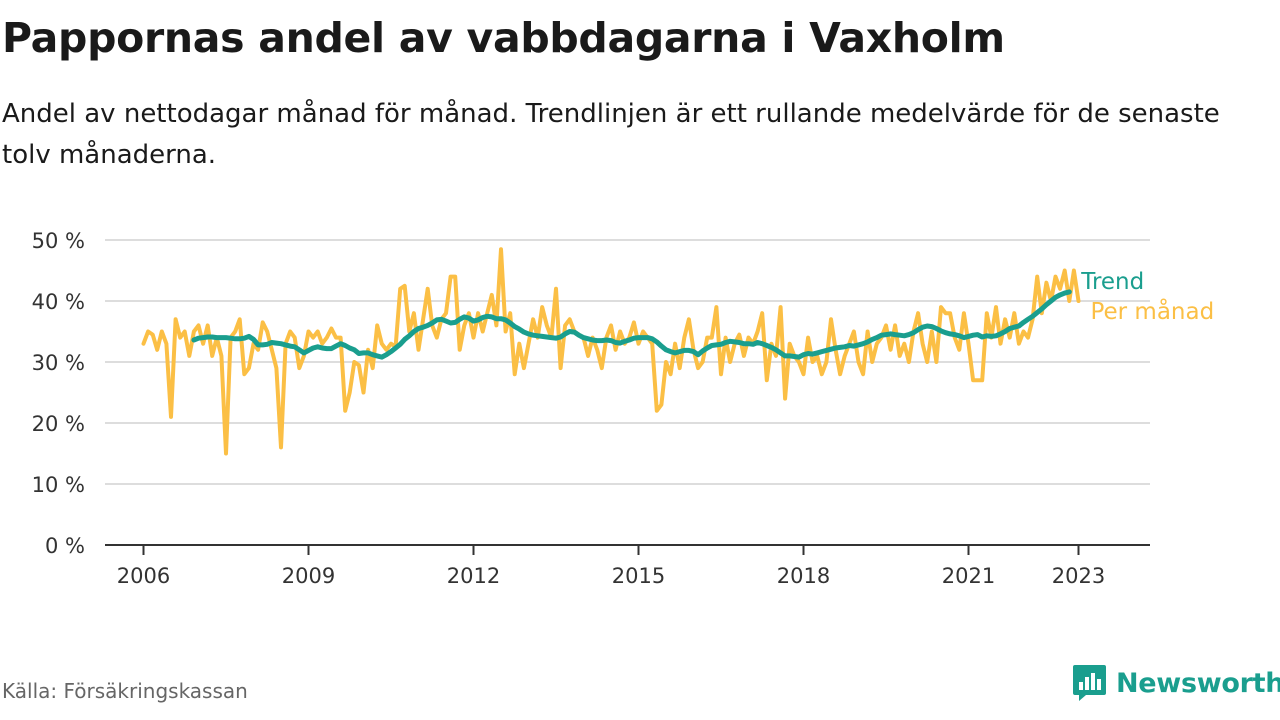 This screenshot has width=1280, height=720. What do you see at coordinates (1152, 311) in the screenshot?
I see `legend-label-monthly: Per månad` at bounding box center [1152, 311].